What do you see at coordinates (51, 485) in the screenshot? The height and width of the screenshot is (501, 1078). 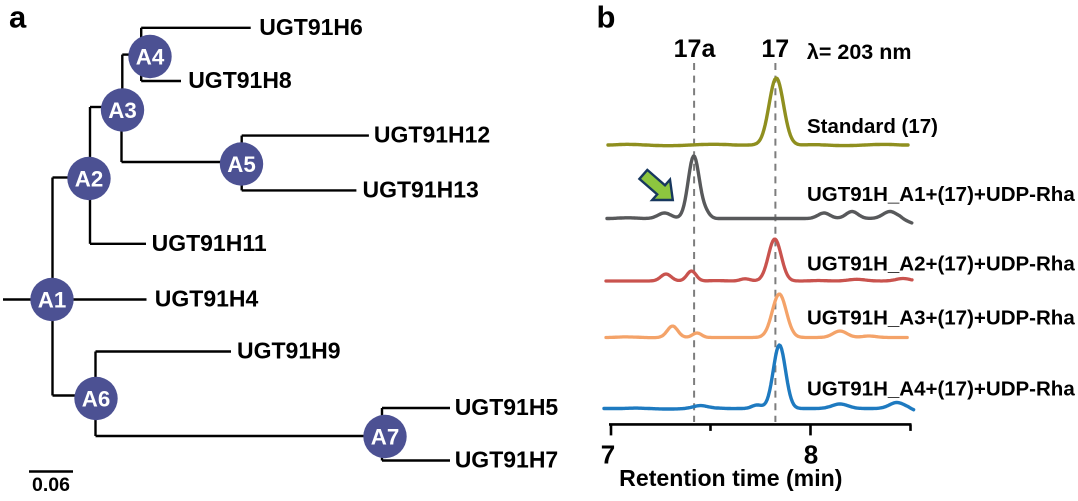 I see `svg-text: 0.06` at bounding box center [51, 485].